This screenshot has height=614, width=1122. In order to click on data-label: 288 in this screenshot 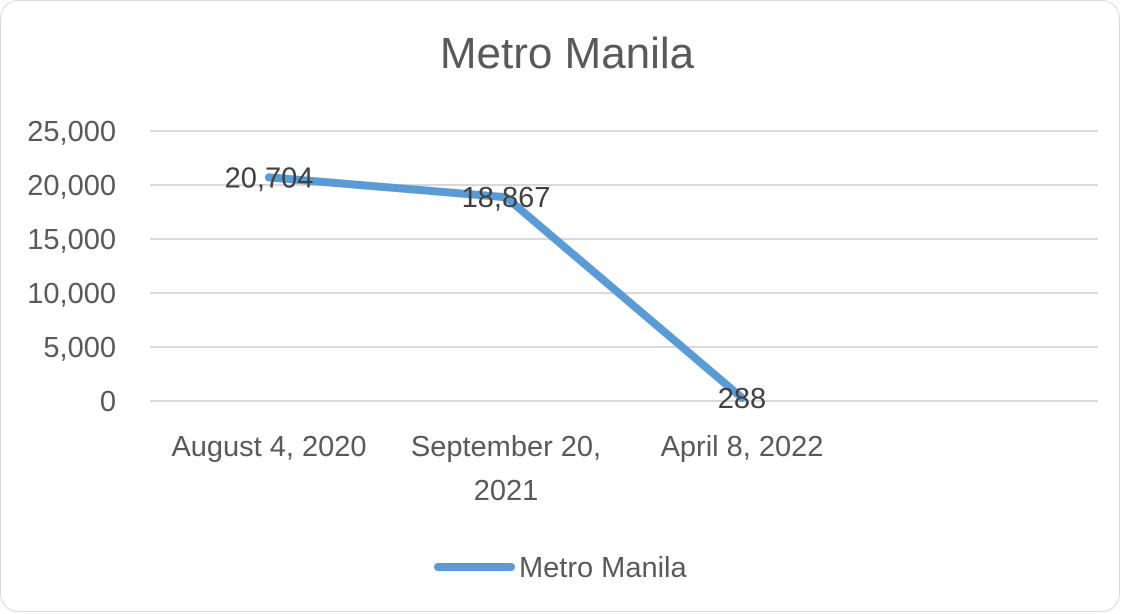, I will do `click(742, 399)`.